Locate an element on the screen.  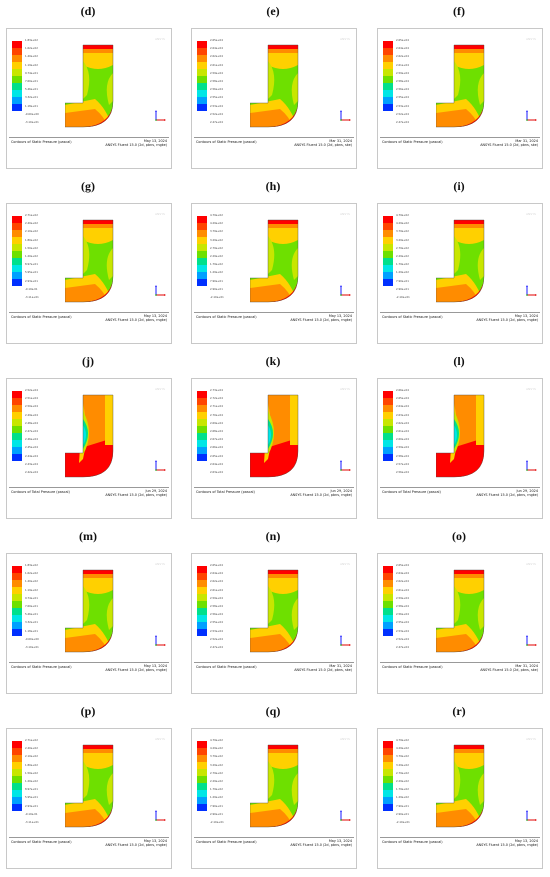
colorbar-tick-label: 2.53e+04 is located at coordinates (216, 631).